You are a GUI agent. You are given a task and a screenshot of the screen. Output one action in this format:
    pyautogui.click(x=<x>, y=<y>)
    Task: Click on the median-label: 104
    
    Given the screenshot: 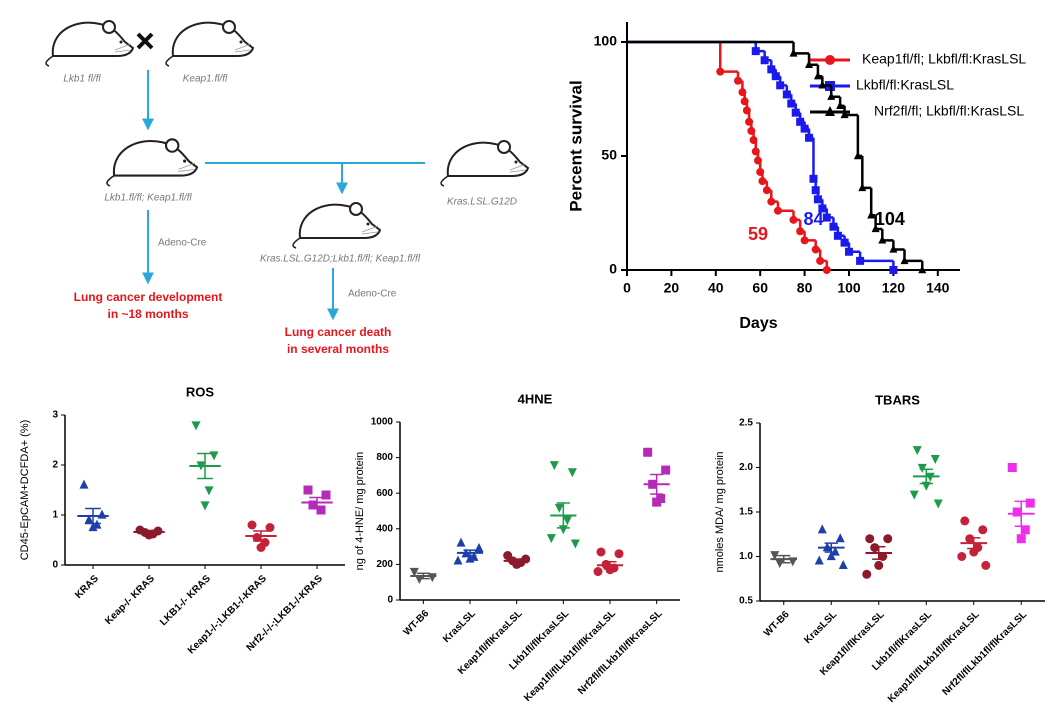 What is the action you would take?
    pyautogui.click(x=890, y=219)
    